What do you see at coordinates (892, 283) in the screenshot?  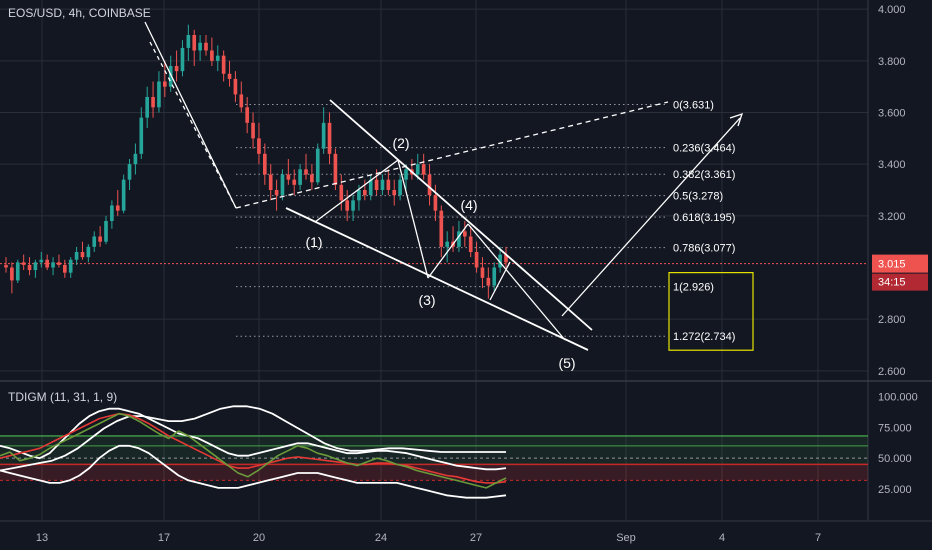 I see `countdown-value: 34:15` at bounding box center [892, 283].